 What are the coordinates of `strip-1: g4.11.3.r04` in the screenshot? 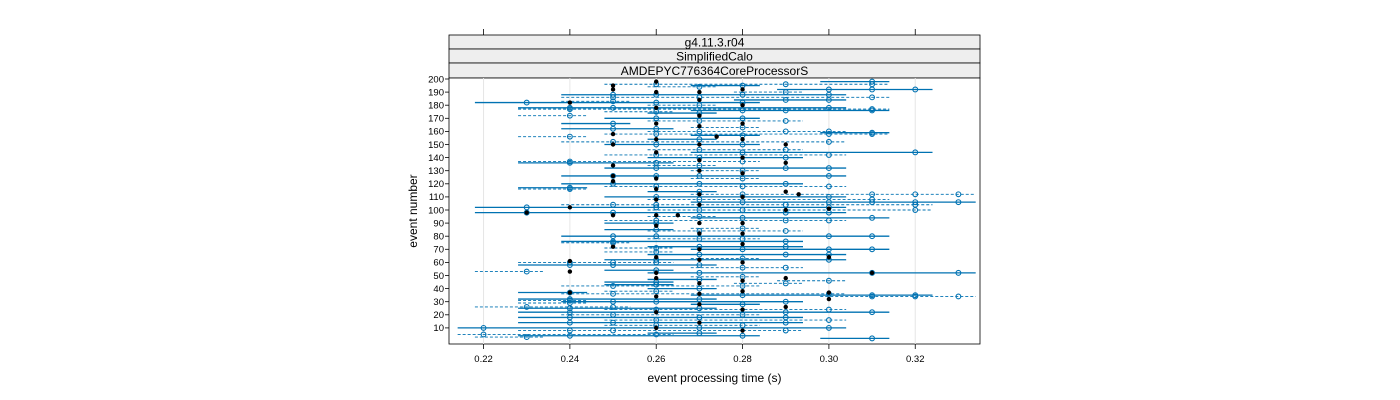 It's located at (714, 42).